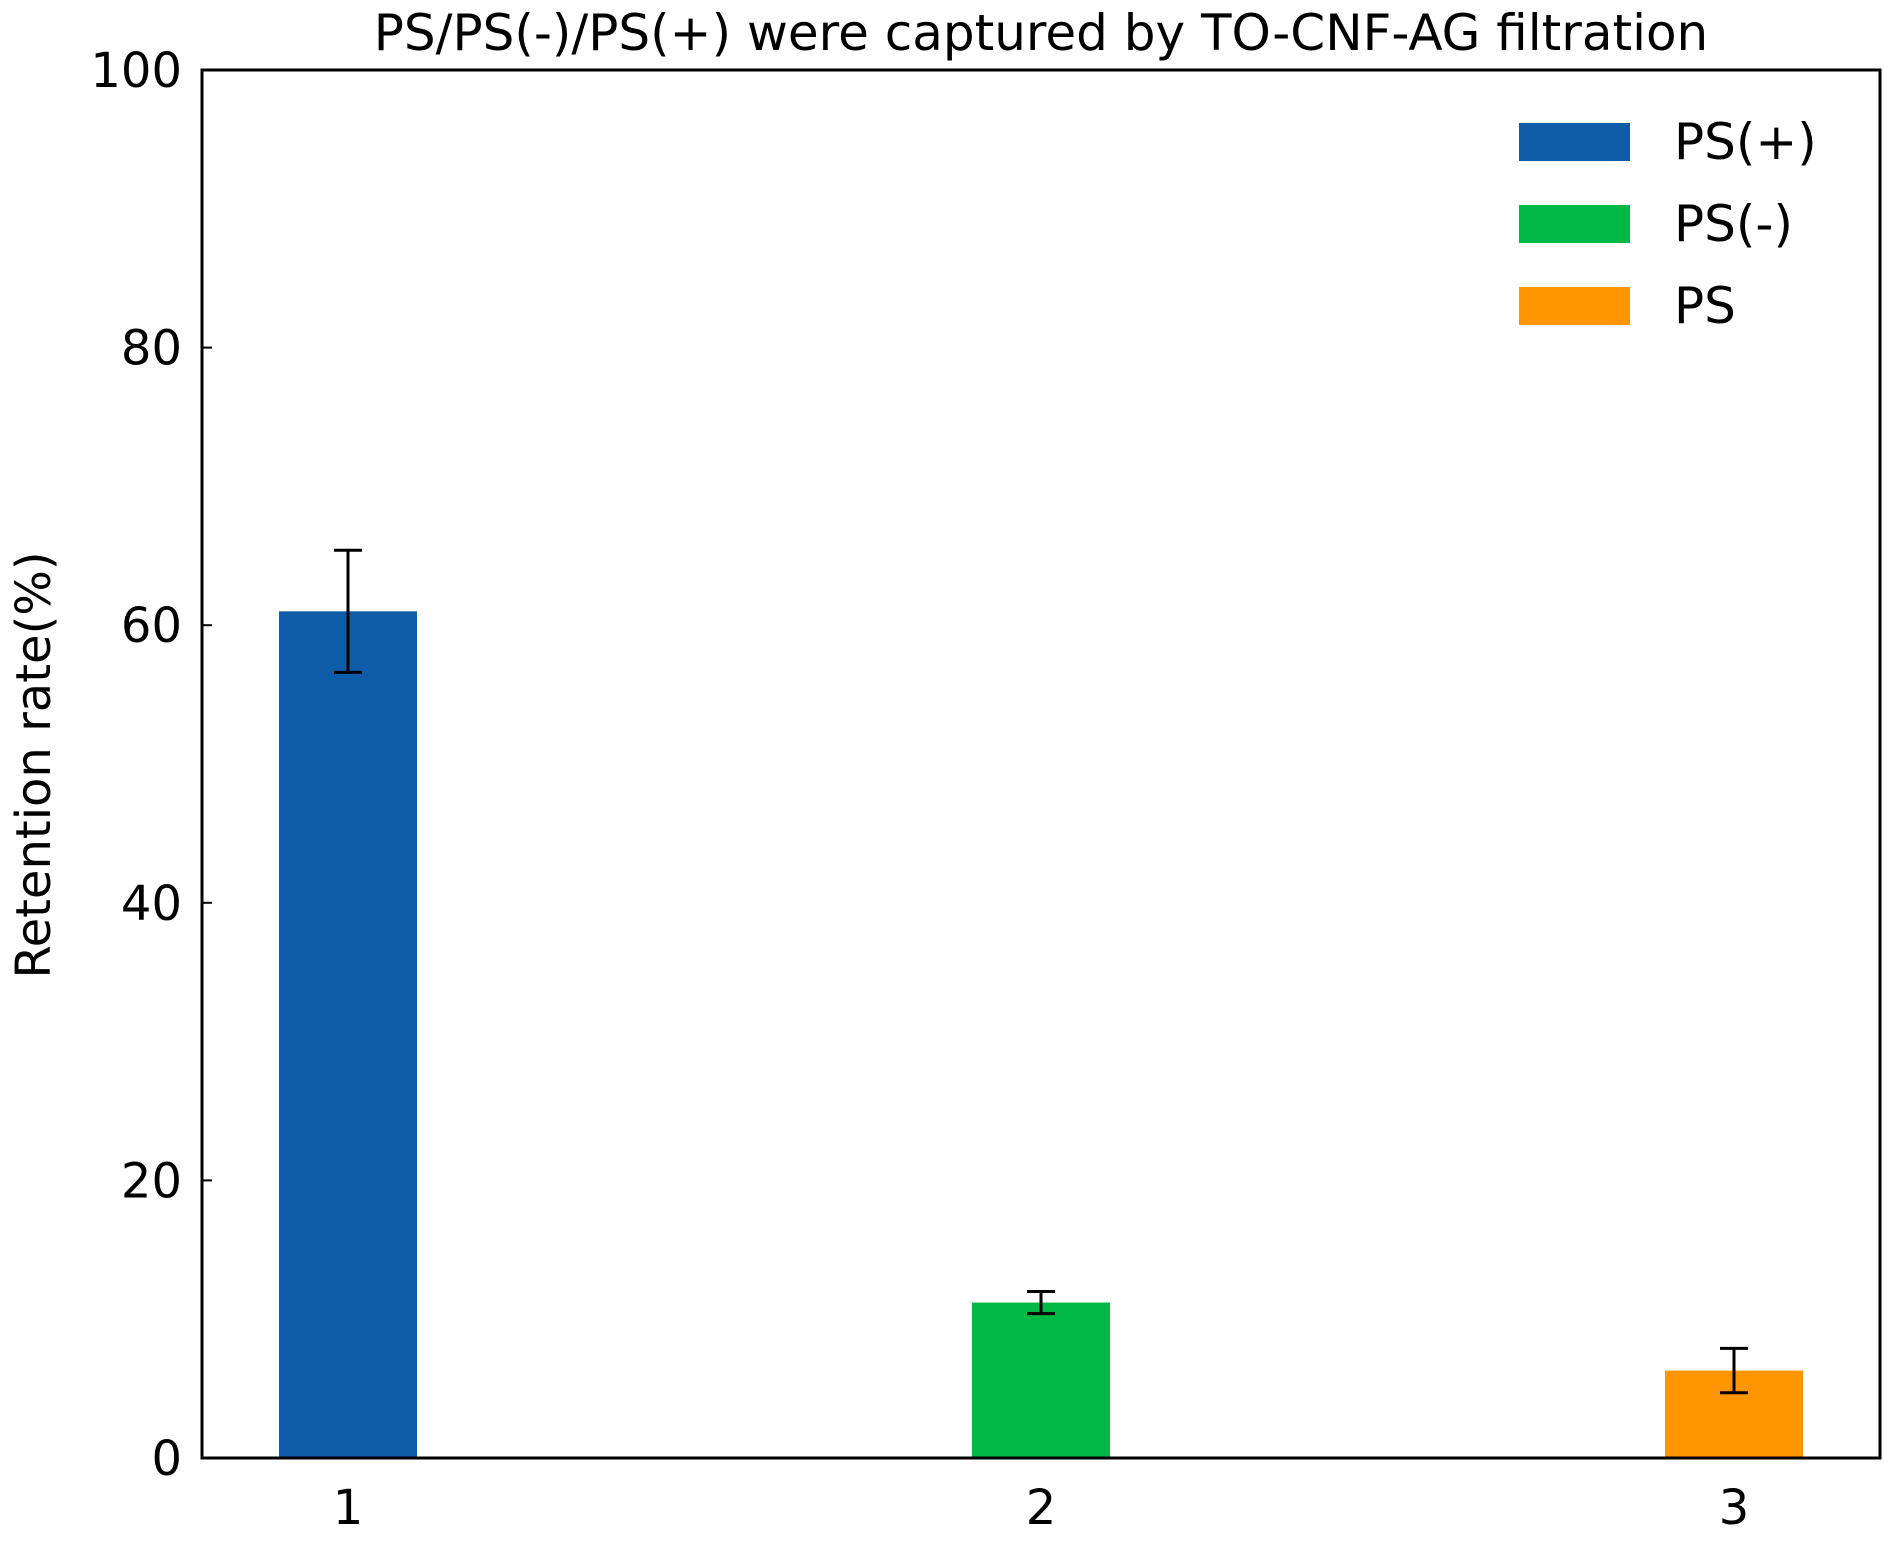  I want to click on x-tick-label: 3, so click(1734, 1508).